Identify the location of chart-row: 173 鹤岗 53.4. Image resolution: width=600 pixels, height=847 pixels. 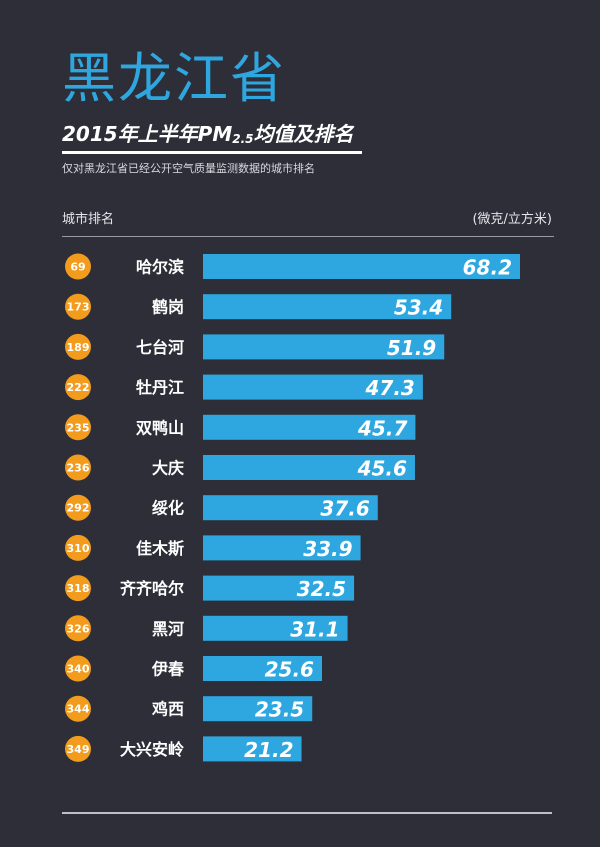
(258, 306).